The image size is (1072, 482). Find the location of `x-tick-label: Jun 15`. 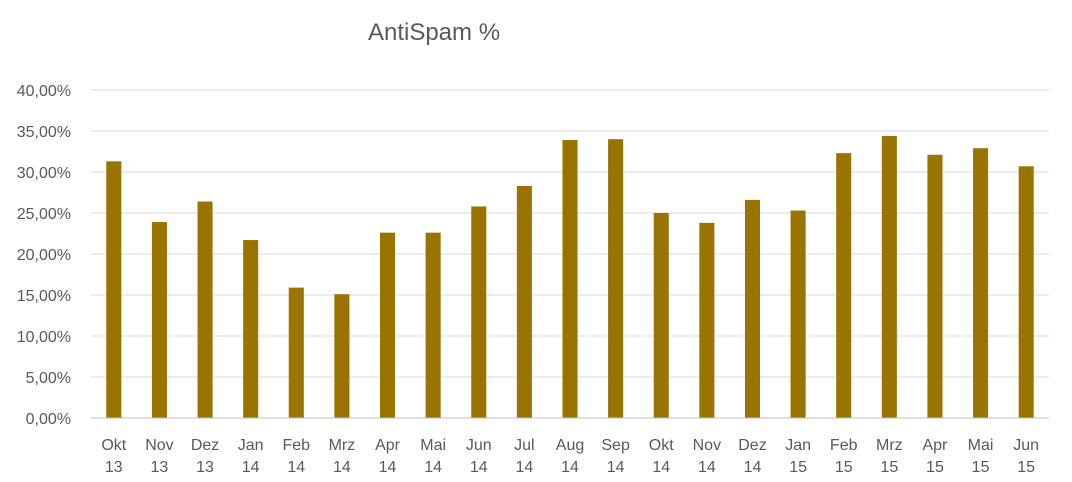

x-tick-label: Jun 15 is located at coordinates (1026, 456).